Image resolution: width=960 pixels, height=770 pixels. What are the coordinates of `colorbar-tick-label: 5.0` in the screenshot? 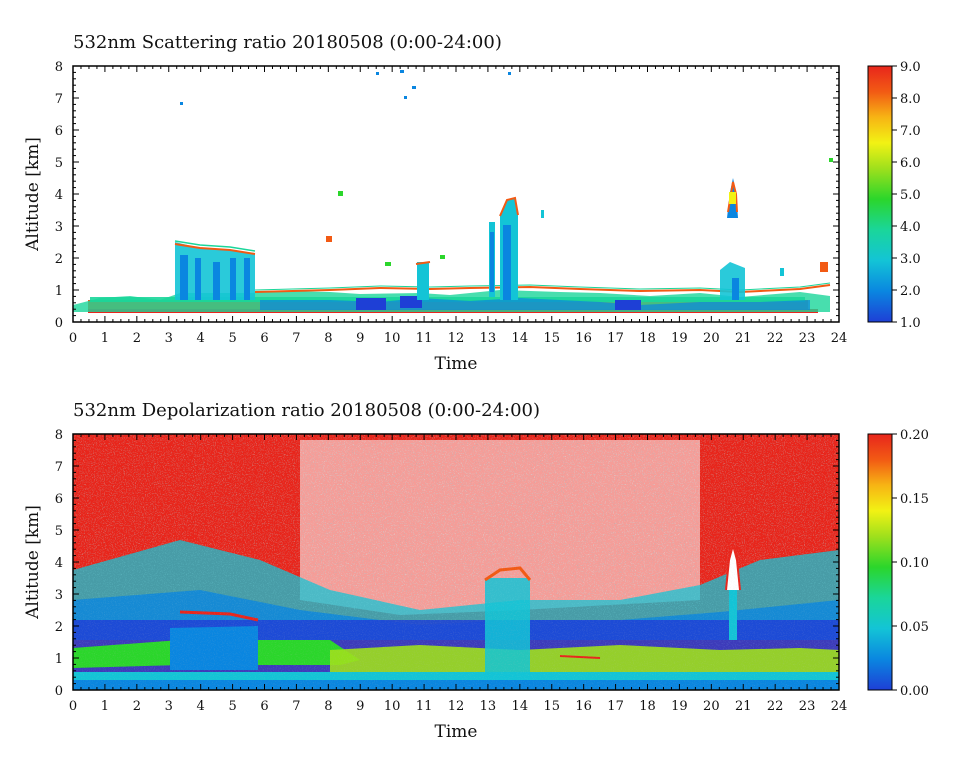 It's located at (910, 195).